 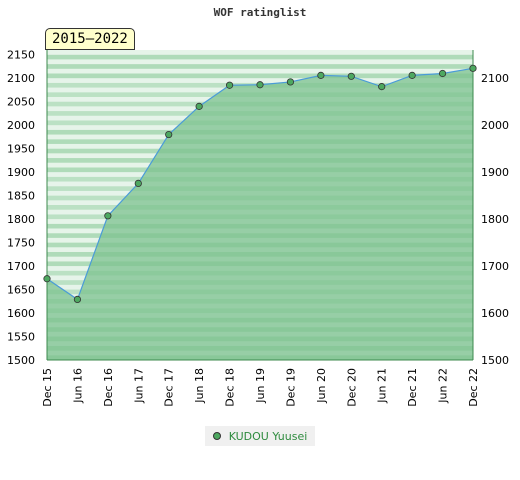 What do you see at coordinates (443, 386) in the screenshot?
I see `x-tick-label: Jun 22` at bounding box center [443, 386].